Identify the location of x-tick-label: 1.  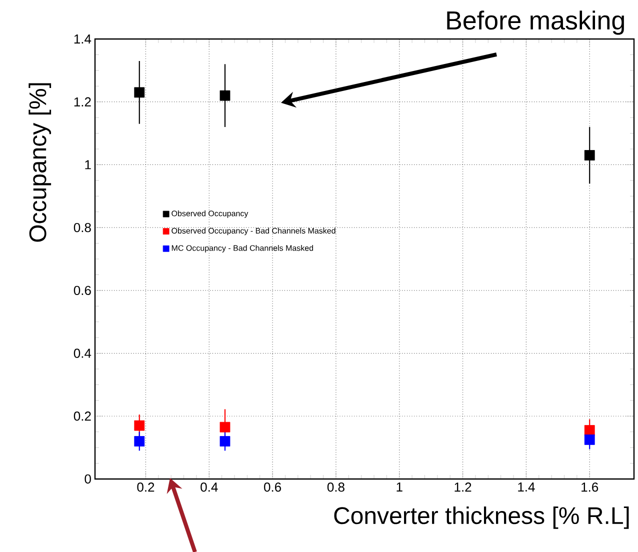
(399, 487).